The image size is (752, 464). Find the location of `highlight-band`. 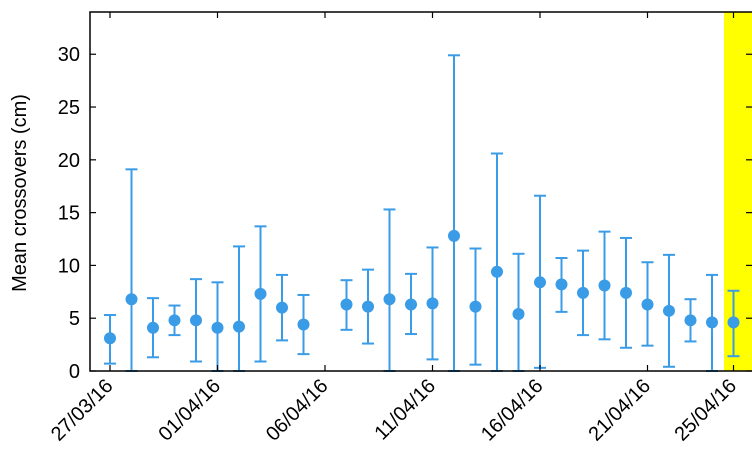

highlight-band is located at coordinates (738, 191).